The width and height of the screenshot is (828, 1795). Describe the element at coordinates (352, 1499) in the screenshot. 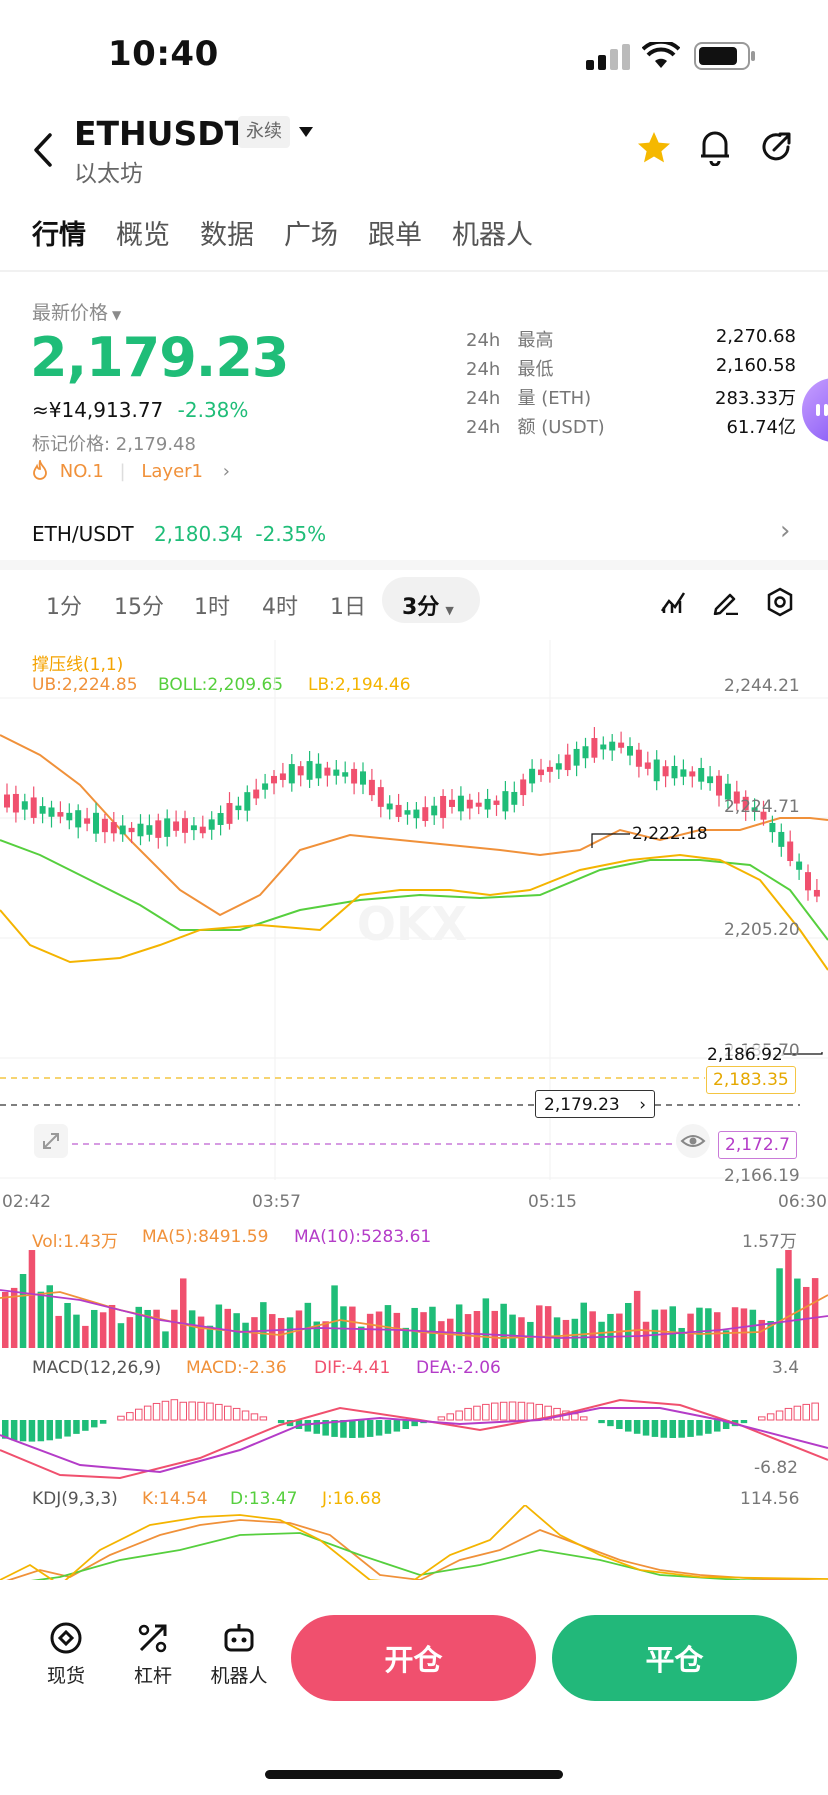

I see `j-value: J:16.68` at that location.